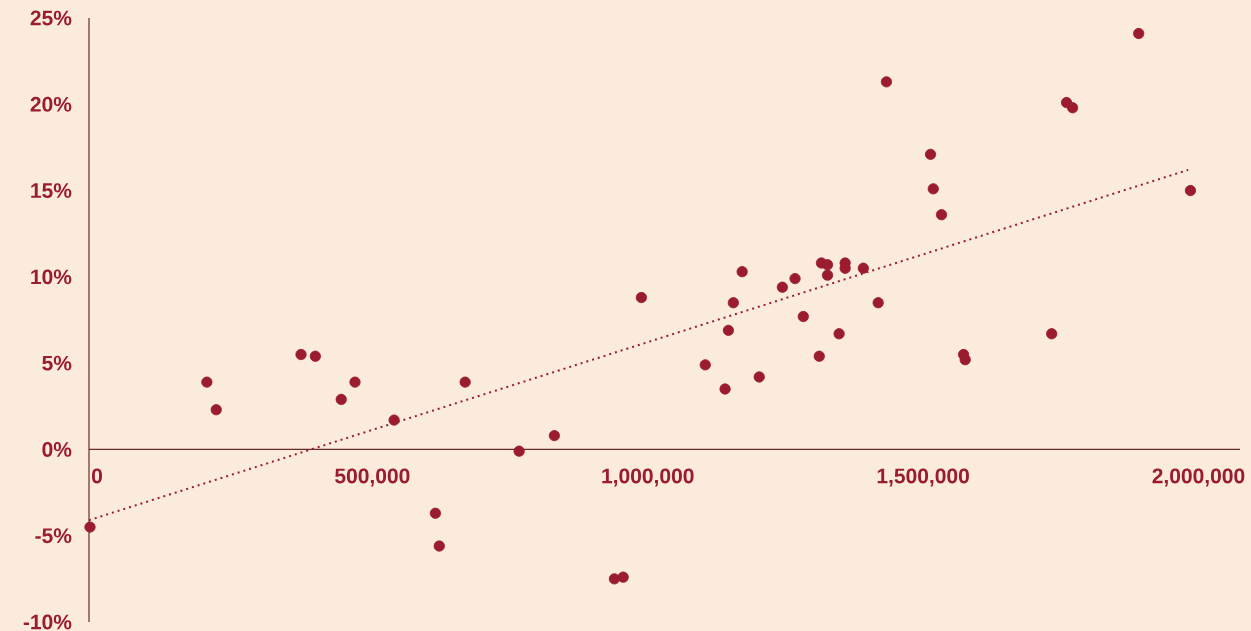 The height and width of the screenshot is (631, 1251). What do you see at coordinates (1198, 477) in the screenshot?
I see `x-tick-label: 2,000,000` at bounding box center [1198, 477].